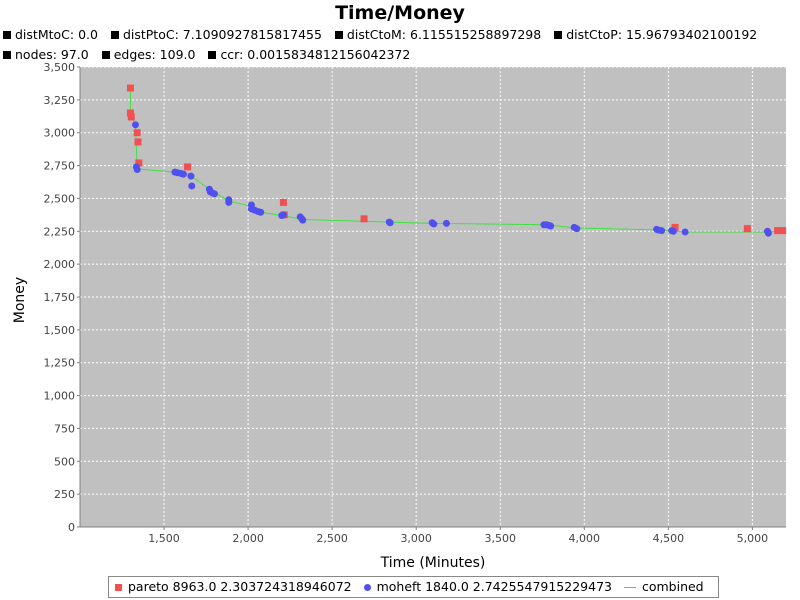  What do you see at coordinates (216, 34) in the screenshot?
I see `info-item-distptoc: distPtoC: 7.1090927815817455` at bounding box center [216, 34].